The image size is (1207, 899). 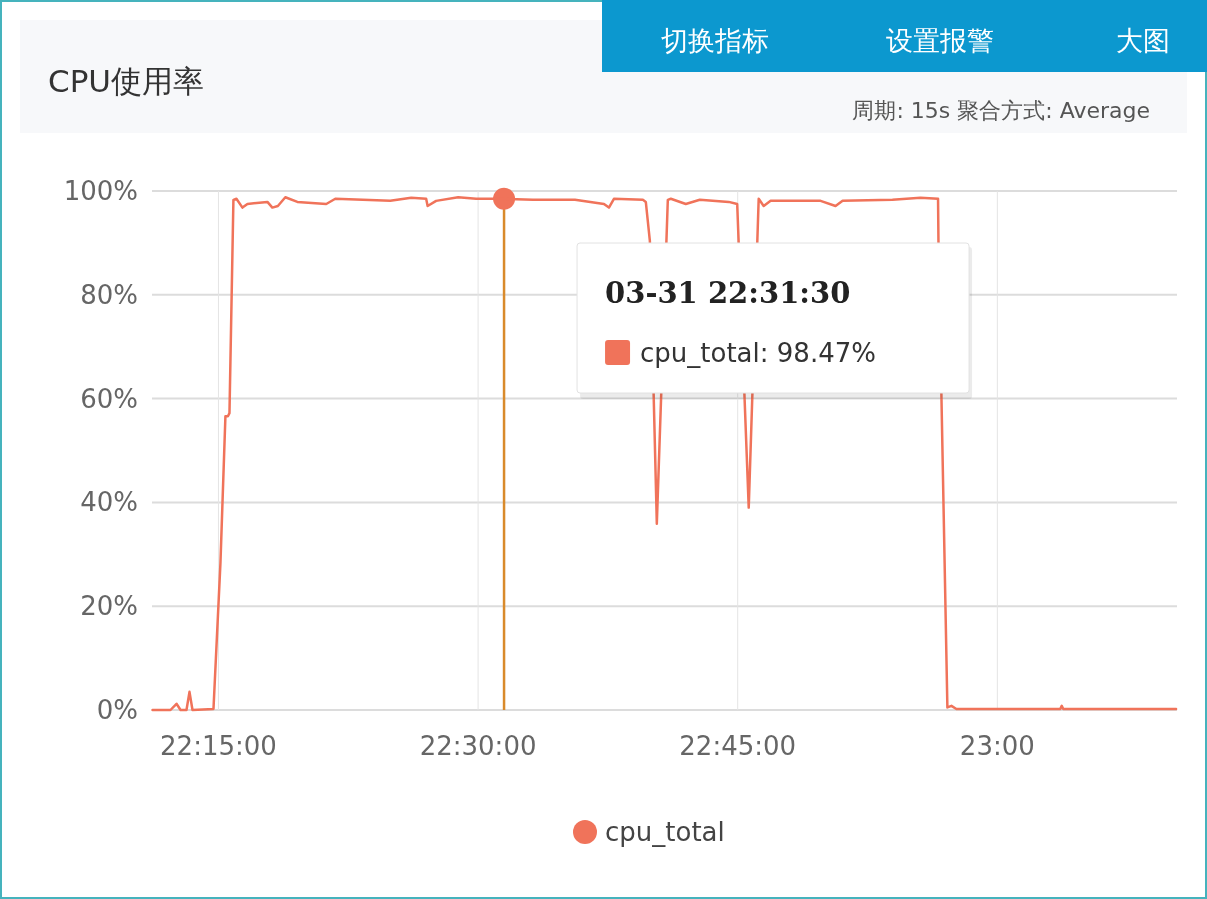 What do you see at coordinates (478, 746) in the screenshot?
I see `x-tick-label: 22:30:00` at bounding box center [478, 746].